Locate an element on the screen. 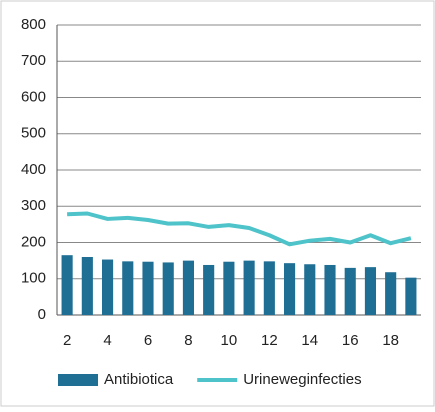 The width and height of the screenshot is (435, 412). x-tick-label: 10 is located at coordinates (229, 340).